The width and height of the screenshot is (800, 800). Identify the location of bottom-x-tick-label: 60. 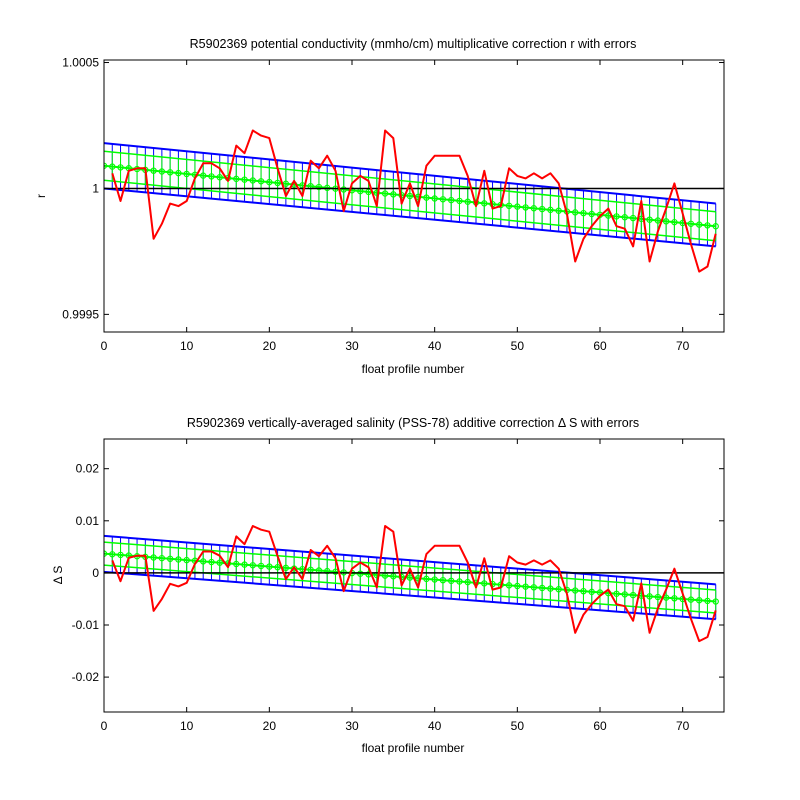
(600, 726).